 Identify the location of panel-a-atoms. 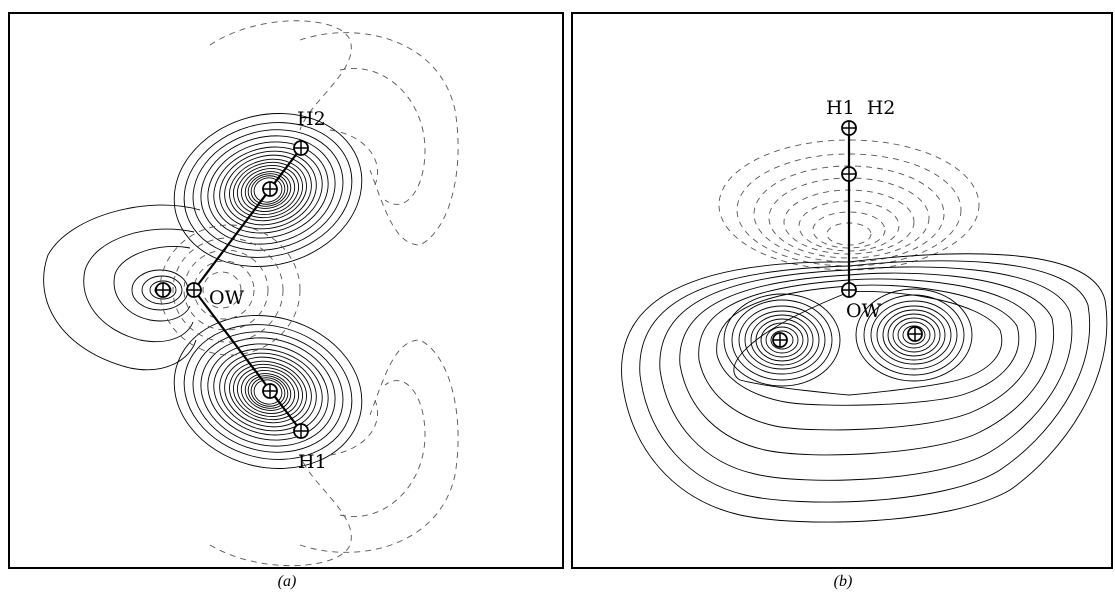
(232, 289).